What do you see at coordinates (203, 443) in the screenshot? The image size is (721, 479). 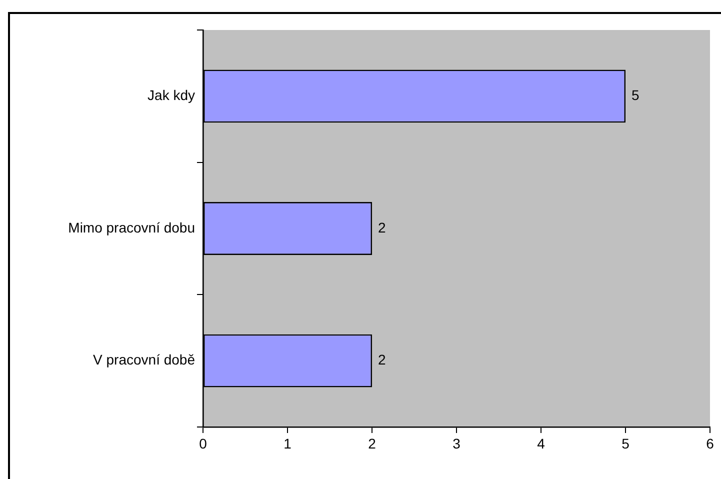 I see `x-tick-label: 0` at bounding box center [203, 443].